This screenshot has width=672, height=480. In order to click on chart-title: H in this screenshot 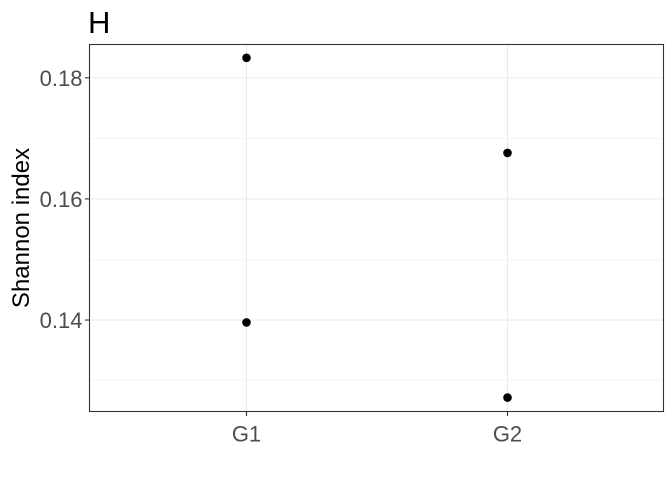, I will do `click(99, 22)`.